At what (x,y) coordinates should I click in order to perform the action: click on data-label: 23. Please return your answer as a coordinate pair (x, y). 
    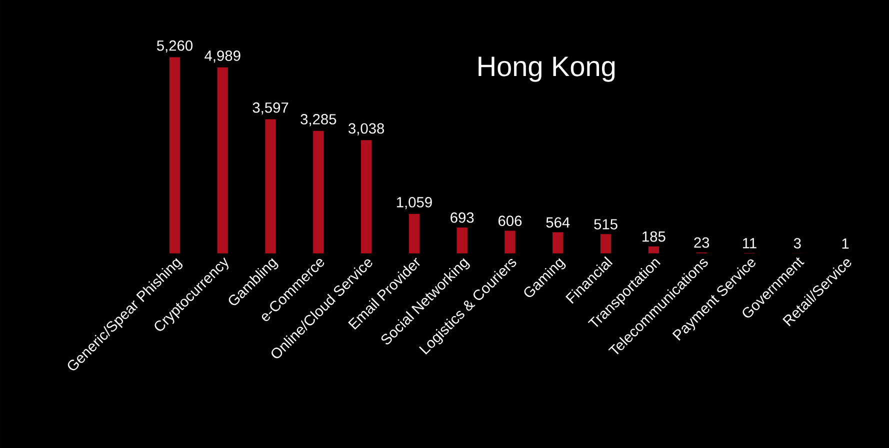
    Looking at the image, I should click on (702, 242).